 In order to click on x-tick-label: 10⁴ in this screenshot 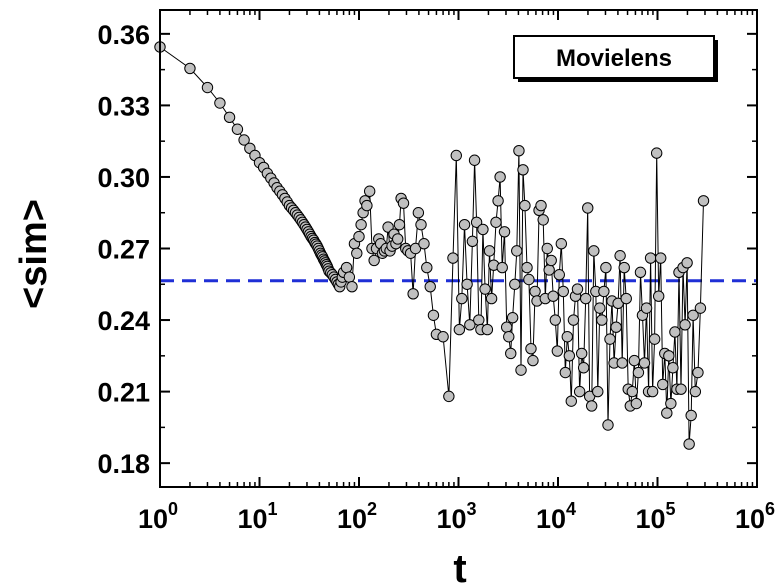, I will do `click(556, 516)`.